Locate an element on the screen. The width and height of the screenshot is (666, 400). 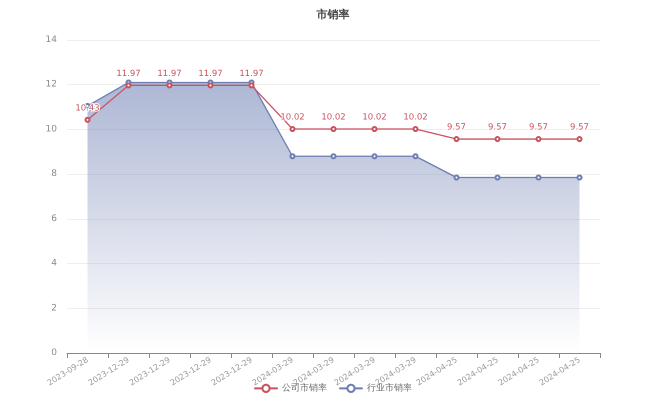
y-tick-label: 14 is located at coordinates (52, 40).